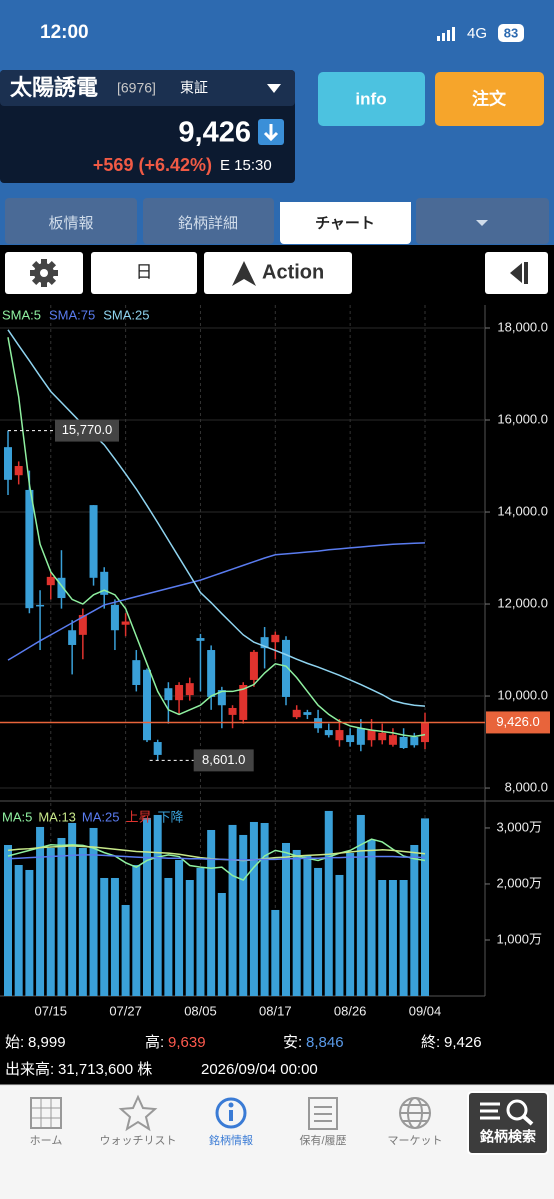 This screenshot has width=554, height=1199. I want to click on x-tick-label: 08/17, so click(275, 1010).